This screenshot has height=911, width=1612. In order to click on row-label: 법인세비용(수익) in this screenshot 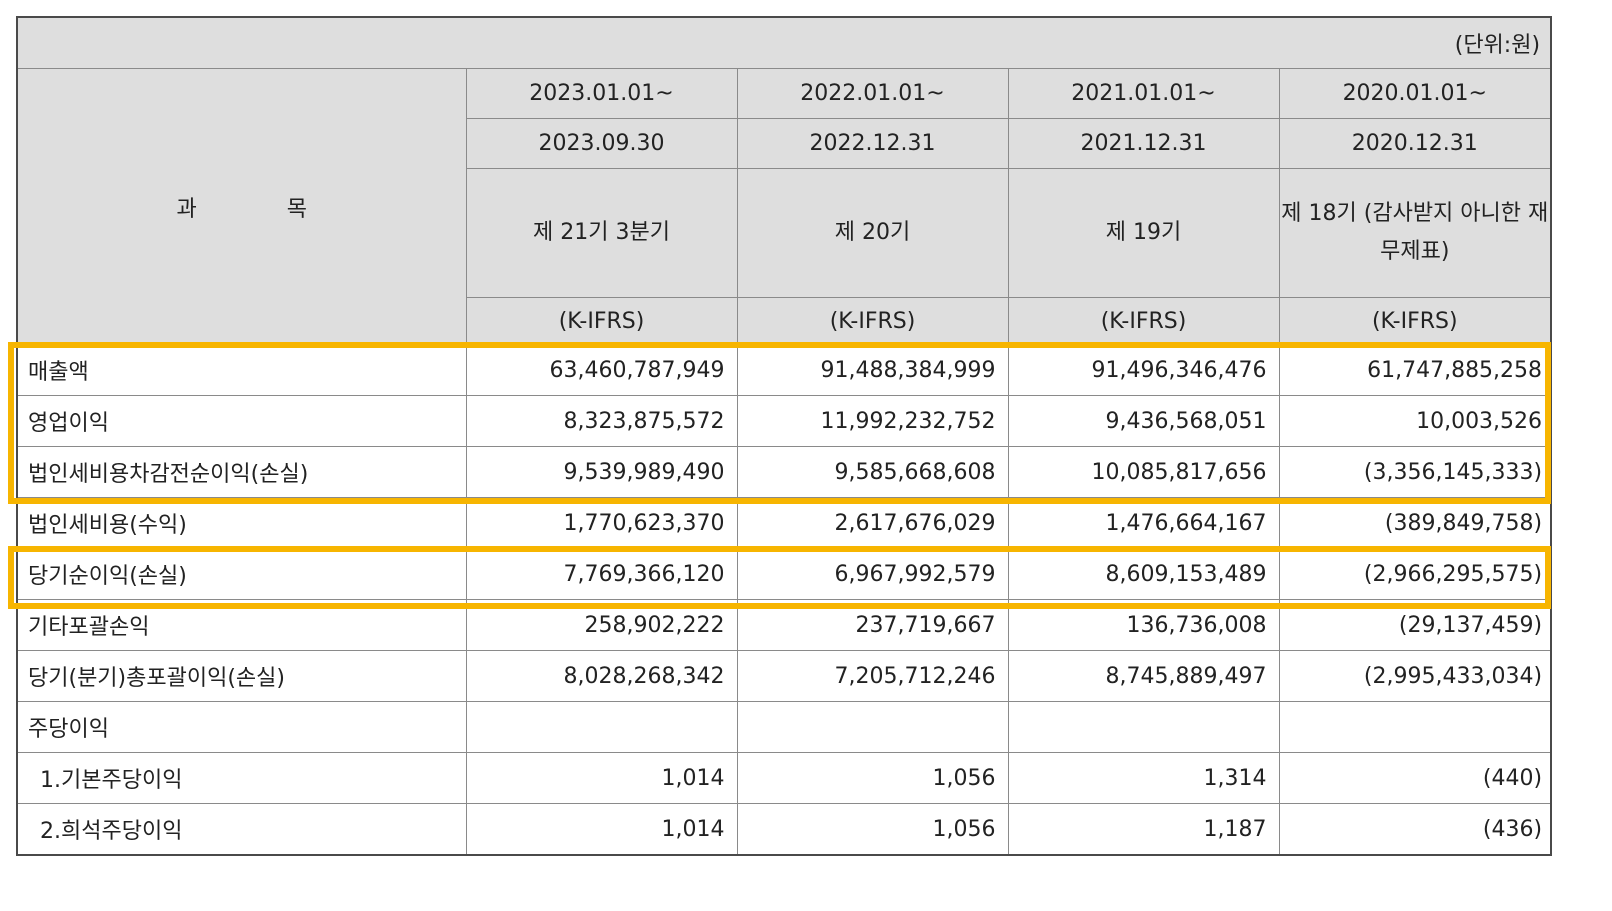, I will do `click(241, 523)`.